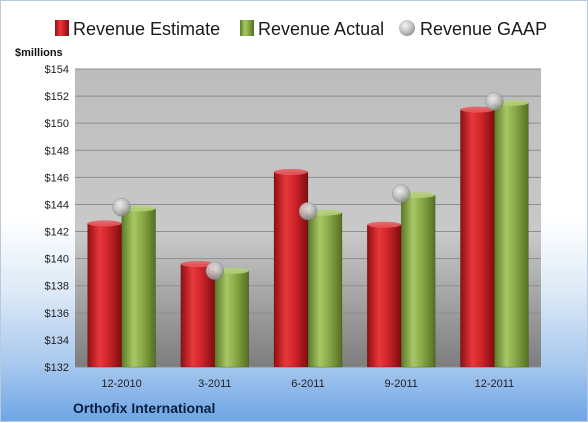 Image resolution: width=588 pixels, height=423 pixels. Describe the element at coordinates (57, 368) in the screenshot. I see `y-tick-label: $132` at that location.